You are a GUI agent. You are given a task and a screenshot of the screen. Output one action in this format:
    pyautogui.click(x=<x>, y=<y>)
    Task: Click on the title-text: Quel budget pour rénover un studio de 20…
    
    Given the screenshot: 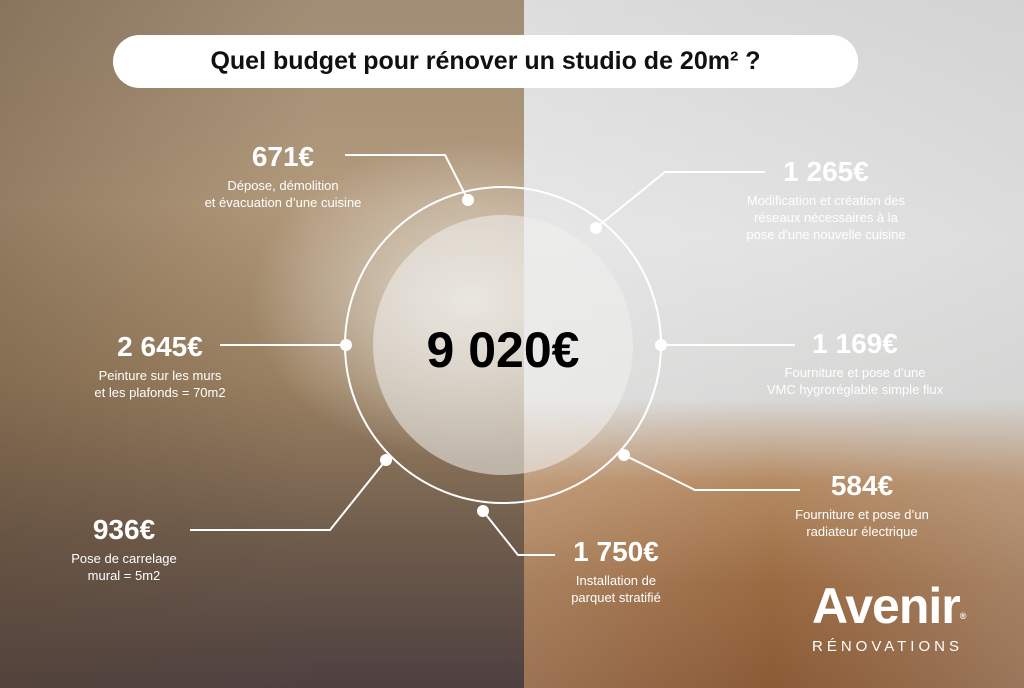 What is the action you would take?
    pyautogui.click(x=485, y=61)
    